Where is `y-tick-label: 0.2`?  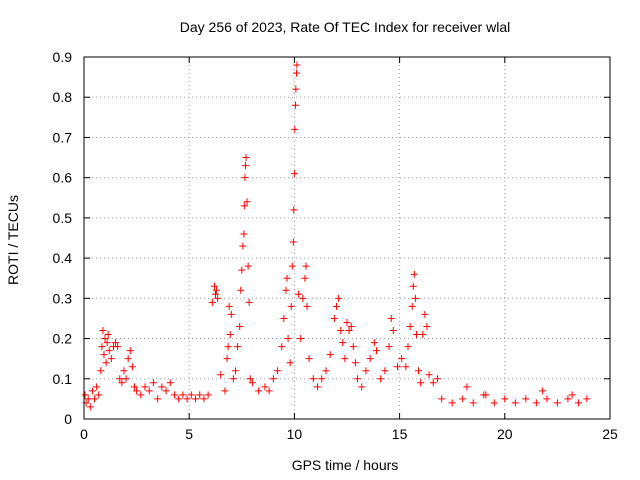 y-tick-label: 0.2 is located at coordinates (63, 339).